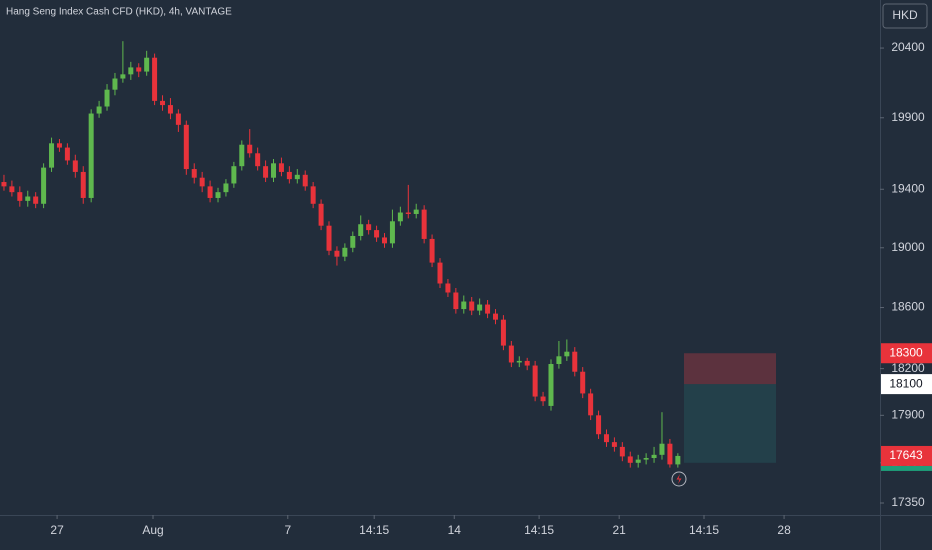 The width and height of the screenshot is (932, 550). I want to click on x-tick-label: 14, so click(455, 530).